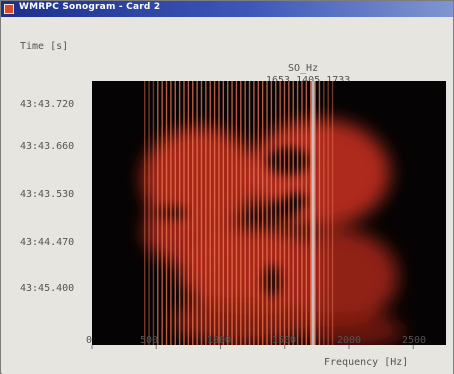 The width and height of the screenshot is (454, 374). What do you see at coordinates (414, 340) in the screenshot?
I see `x-tick-label: 2500` at bounding box center [414, 340].